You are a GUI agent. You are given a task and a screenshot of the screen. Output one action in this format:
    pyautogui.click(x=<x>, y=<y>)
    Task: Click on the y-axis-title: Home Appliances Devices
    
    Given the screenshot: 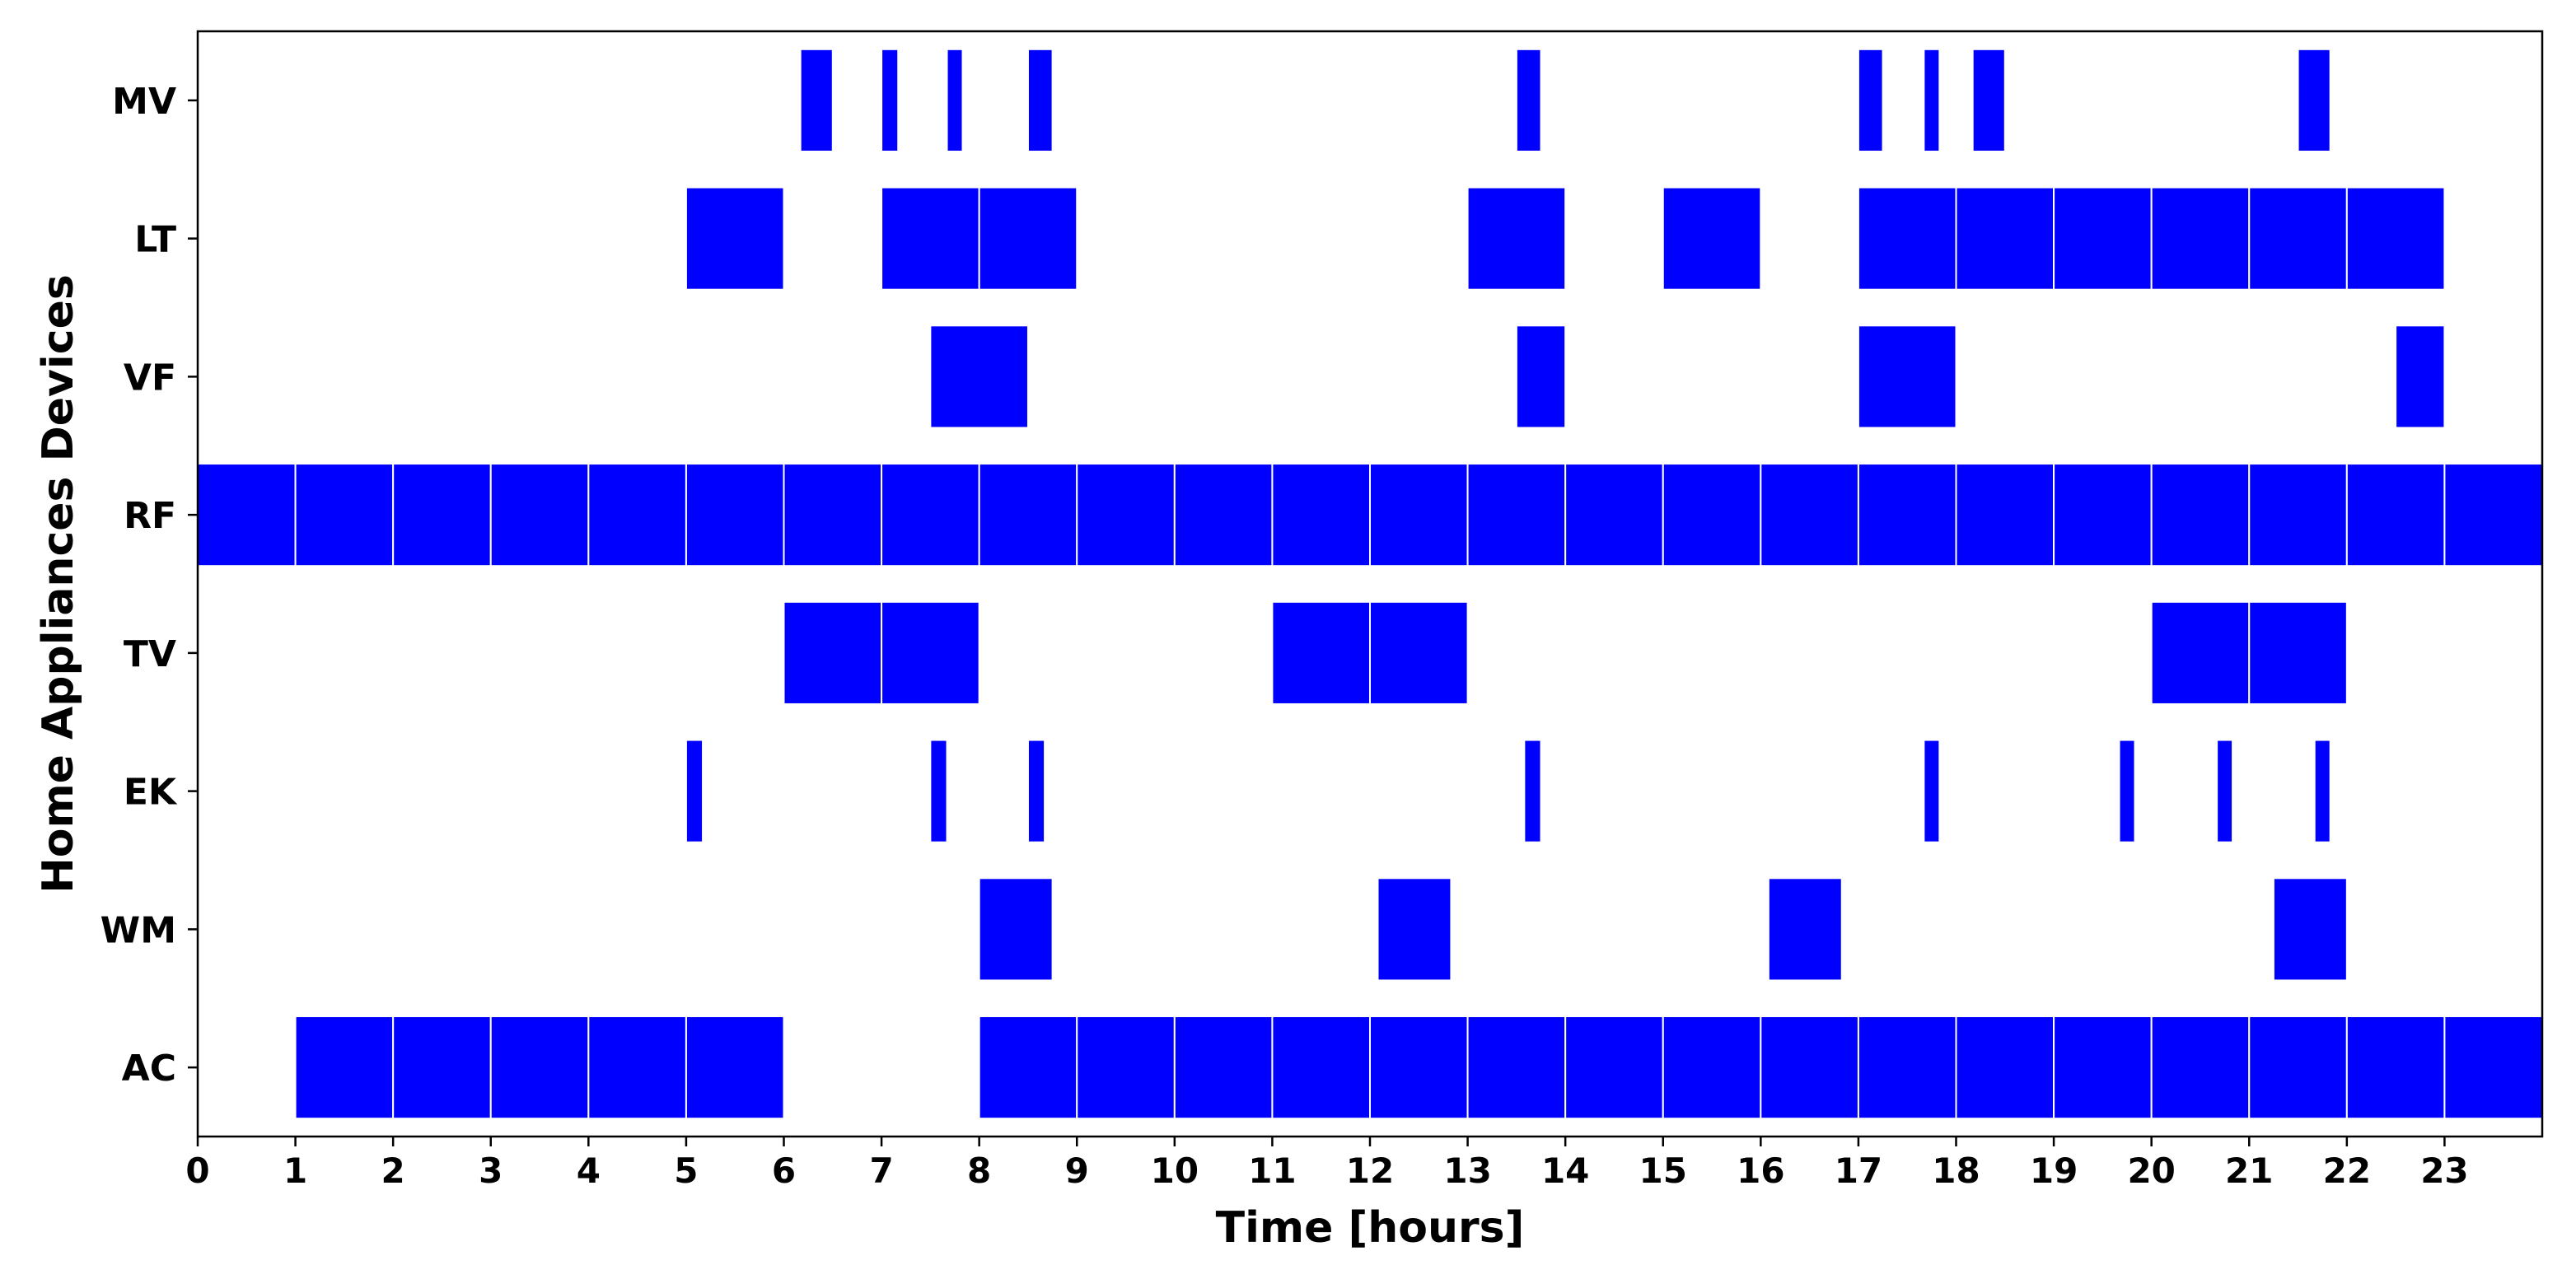 What is the action you would take?
    pyautogui.click(x=59, y=584)
    